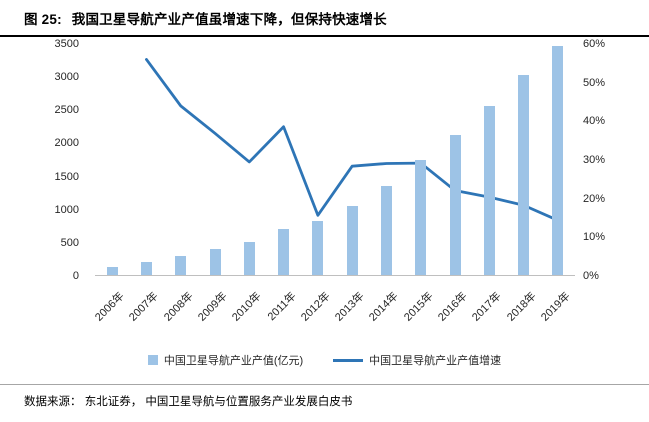 This screenshot has height=422, width=649. What do you see at coordinates (66, 176) in the screenshot?
I see `axis-tick-label: 1500` at bounding box center [66, 176].